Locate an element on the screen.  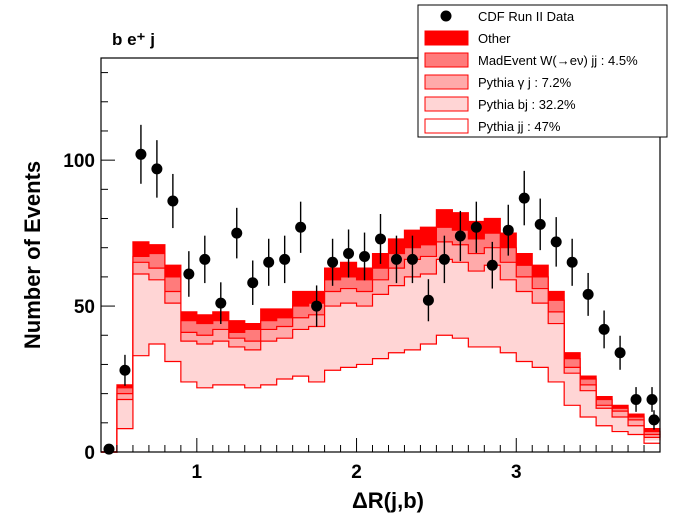
y-tick-label: 50 is located at coordinates (84, 307).